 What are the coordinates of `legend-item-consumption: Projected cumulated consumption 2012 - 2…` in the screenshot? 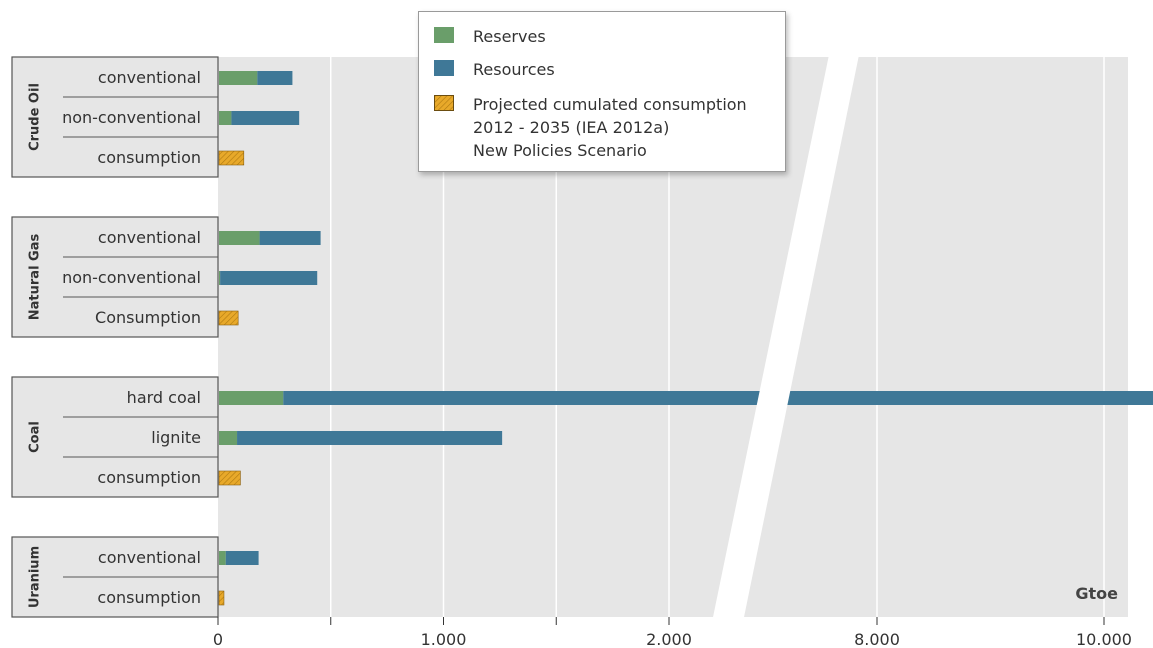 It's located at (590, 127).